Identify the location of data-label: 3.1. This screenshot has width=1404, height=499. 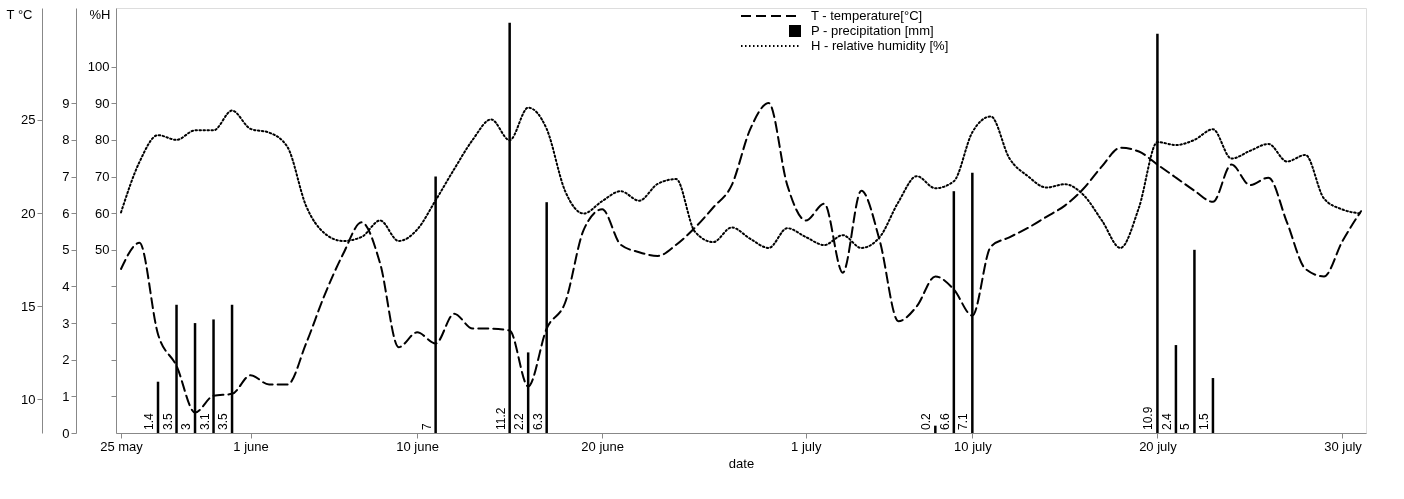
(204, 421).